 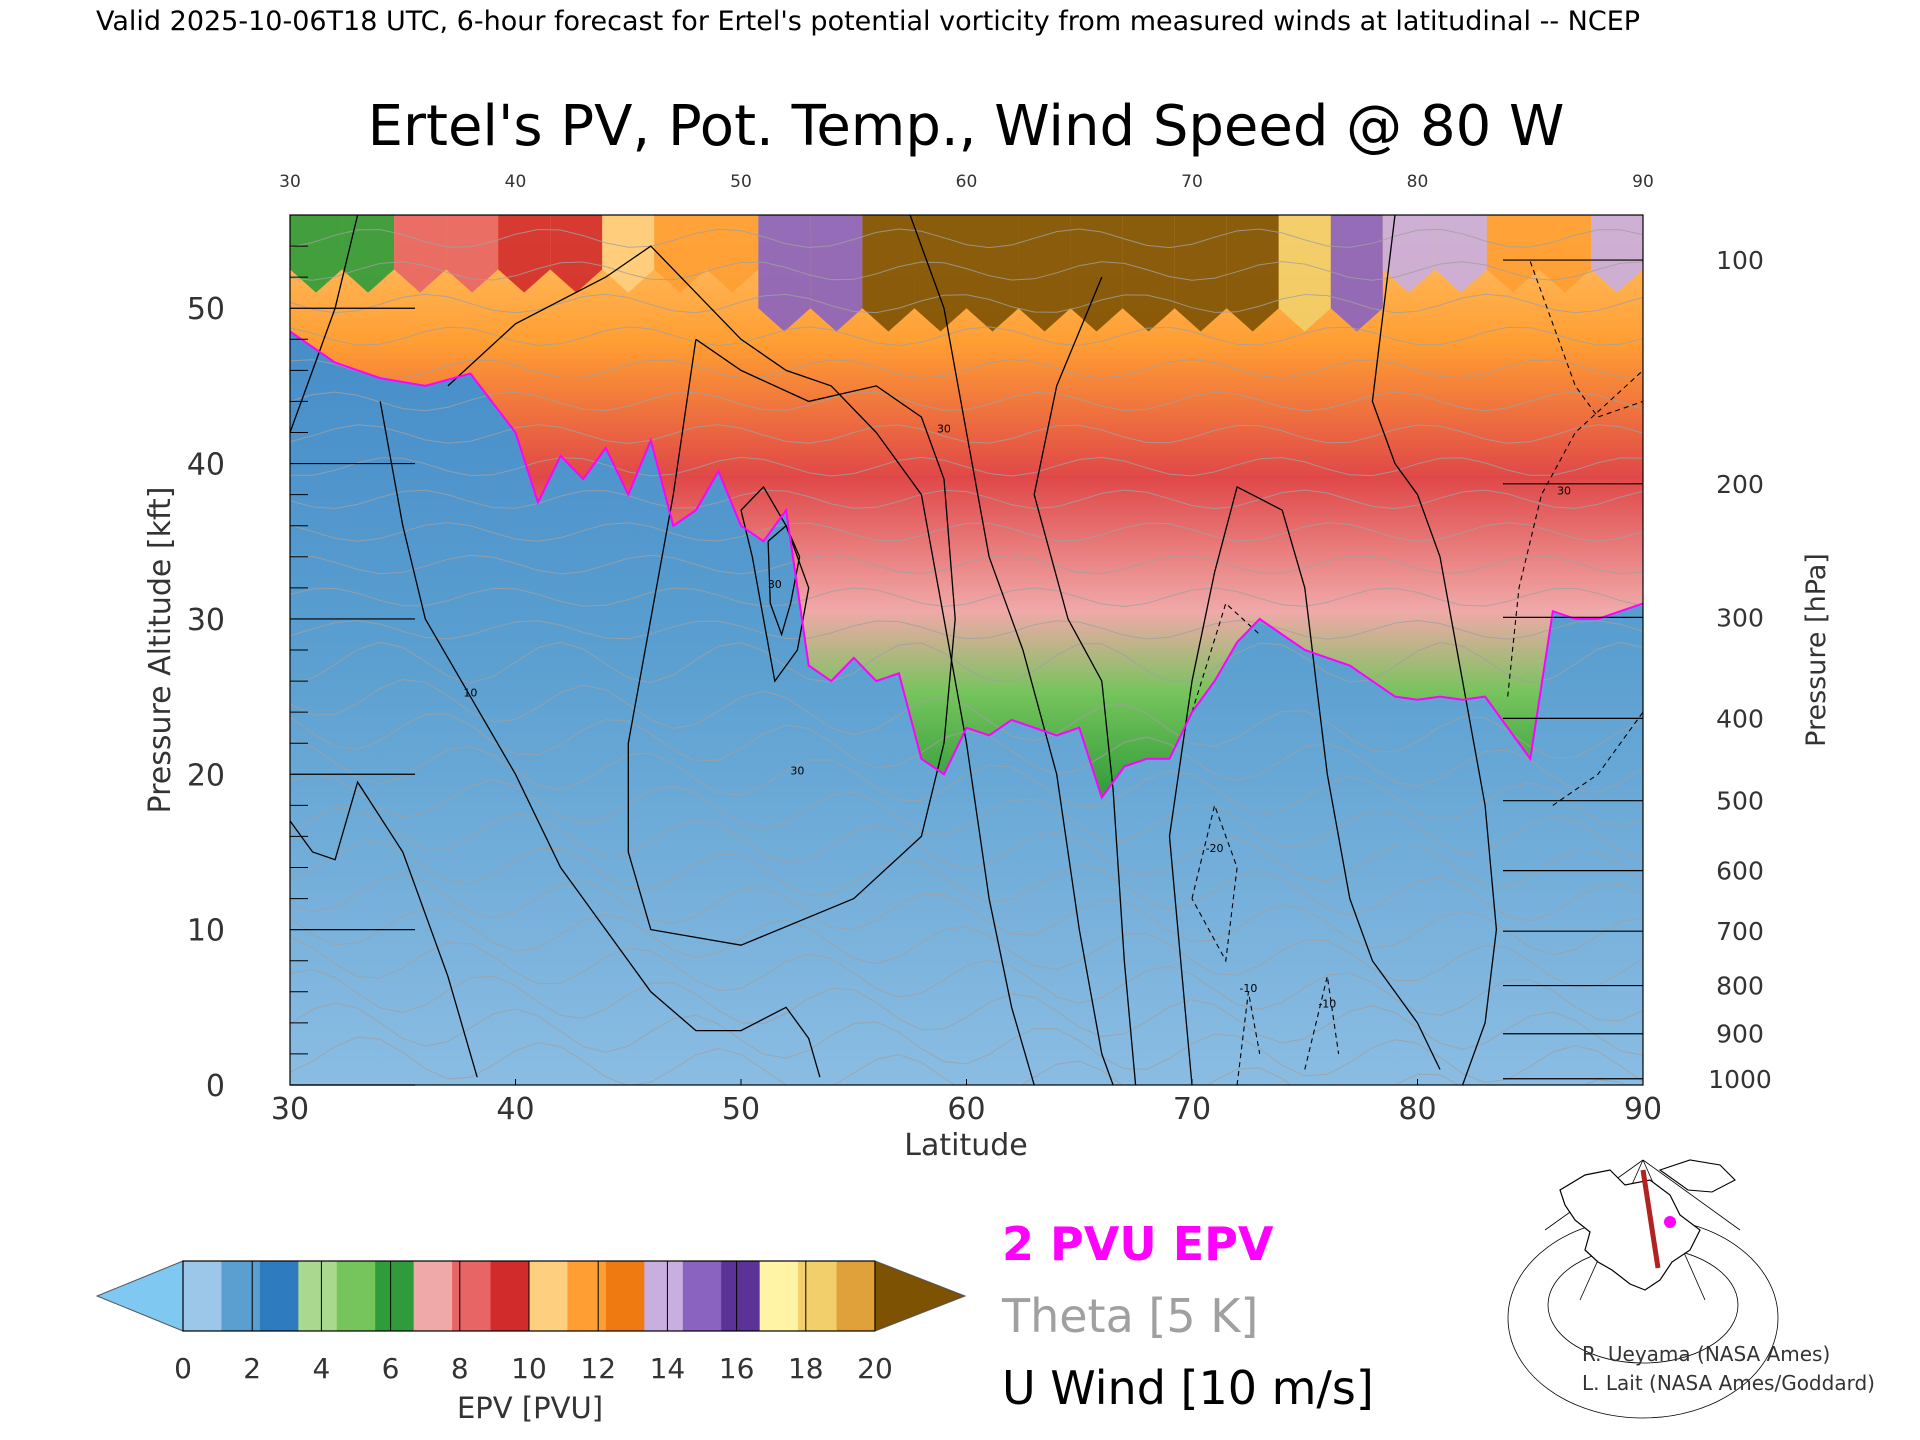 What do you see at coordinates (1192, 1109) in the screenshot?
I see `x-tick-label: 70` at bounding box center [1192, 1109].